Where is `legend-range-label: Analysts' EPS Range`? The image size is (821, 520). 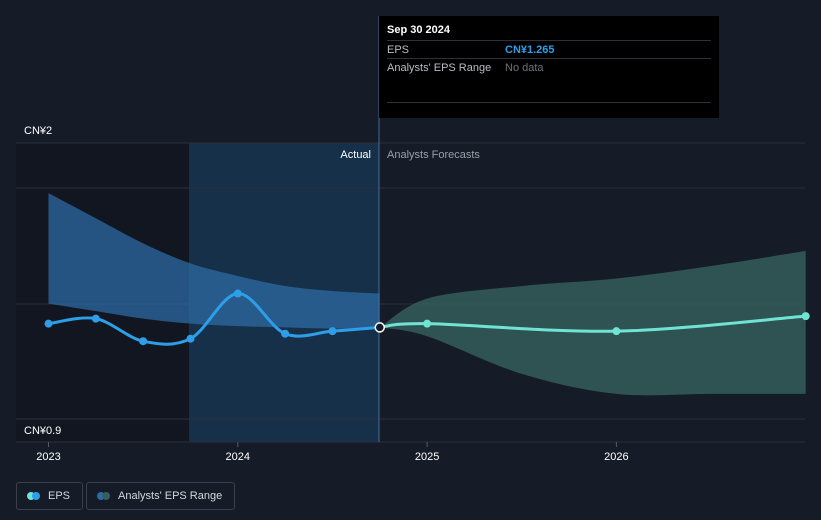
legend-range-label: Analysts' EPS Range is located at coordinates (170, 496).